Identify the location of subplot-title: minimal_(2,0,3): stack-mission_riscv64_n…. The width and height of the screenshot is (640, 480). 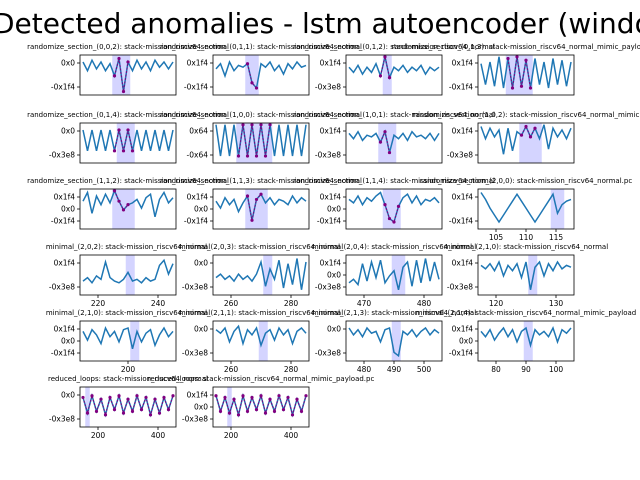
(261, 247).